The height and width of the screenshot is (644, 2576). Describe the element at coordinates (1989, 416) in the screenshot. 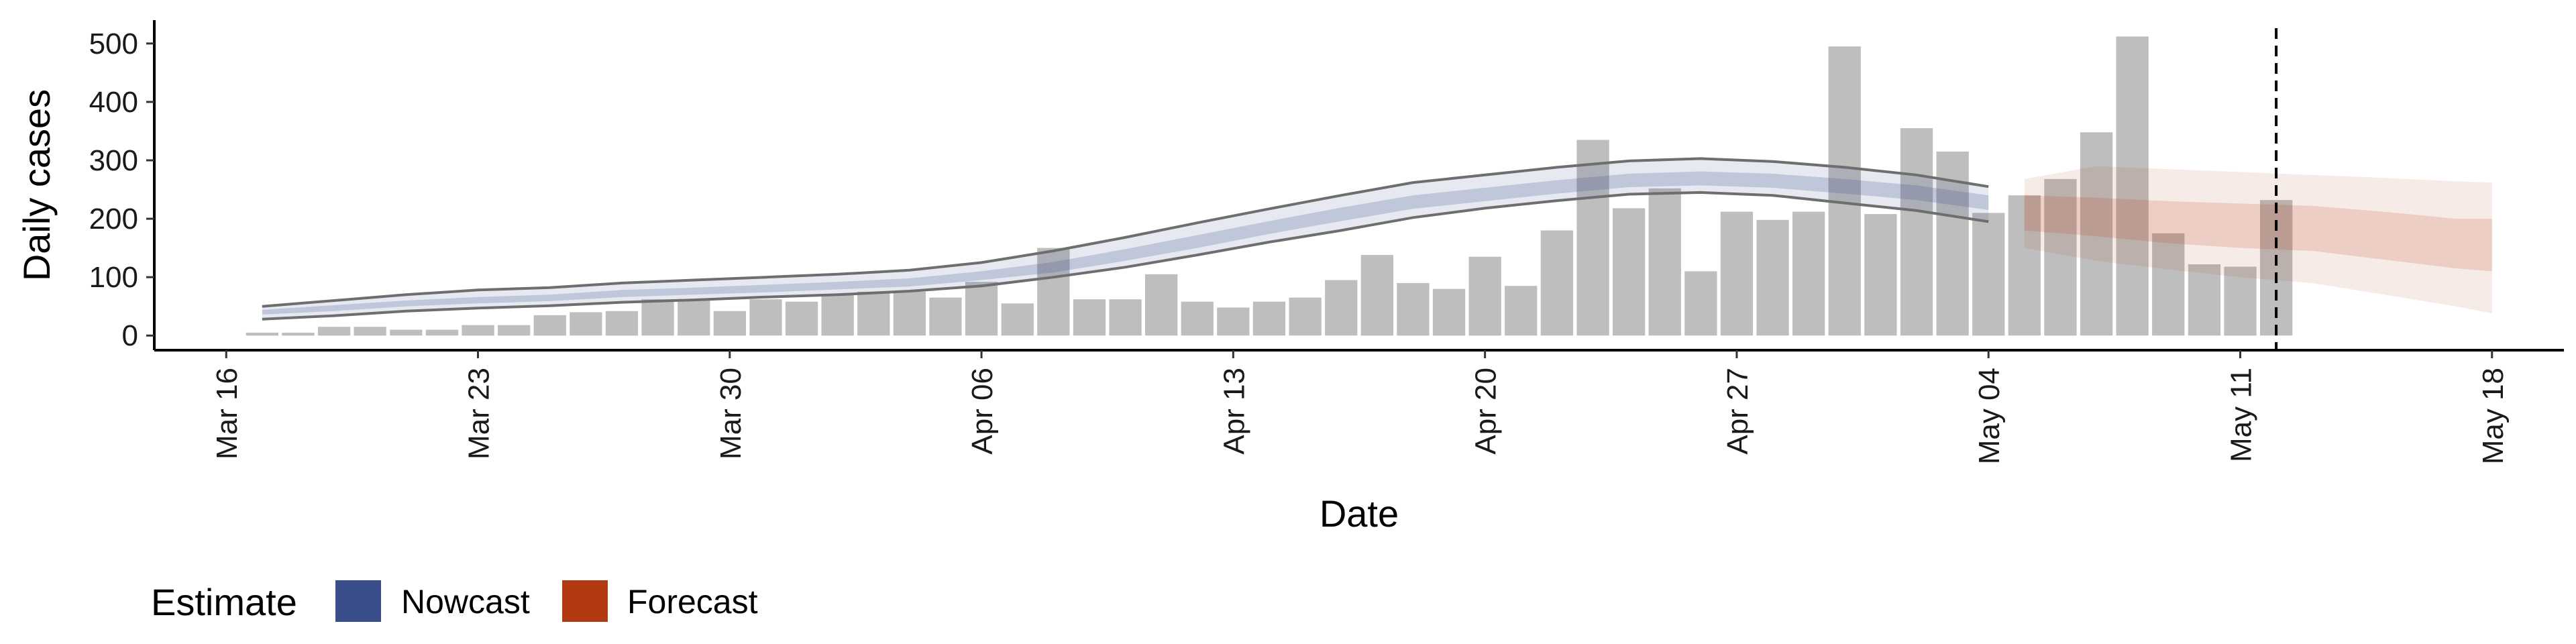

I see `x-tick-label: May 04` at that location.